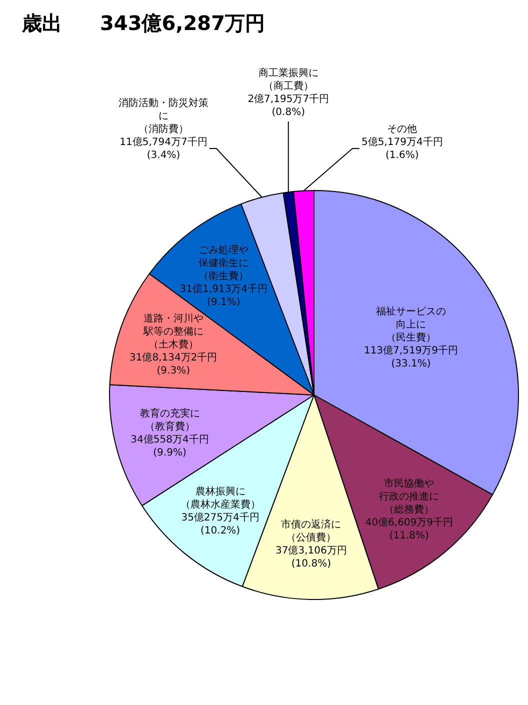 Image resolution: width=528 pixels, height=705 pixels. What do you see at coordinates (402, 149) in the screenshot?
I see `data-label: 5億5,179万4千円 (1.6%)` at bounding box center [402, 149].